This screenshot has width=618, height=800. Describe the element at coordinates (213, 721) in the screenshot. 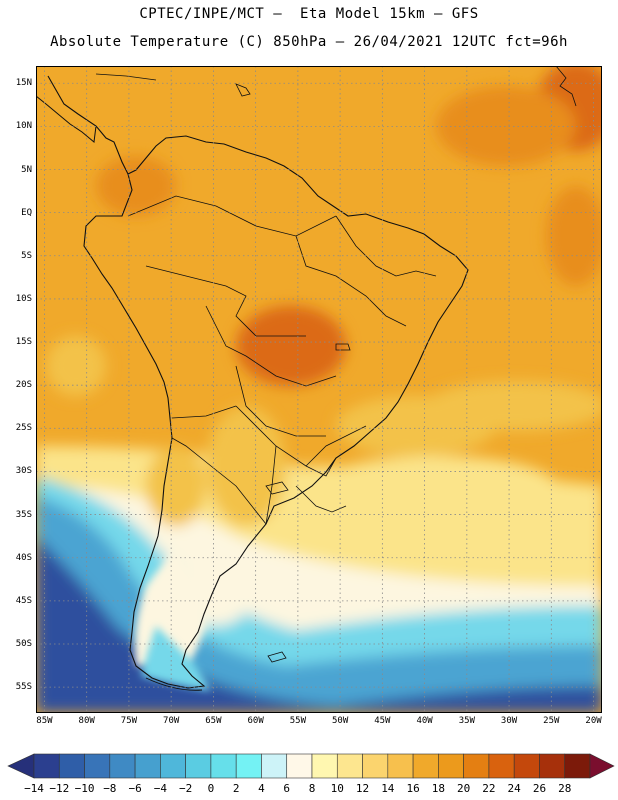

I see `lon-tick-label: 65W` at that location.